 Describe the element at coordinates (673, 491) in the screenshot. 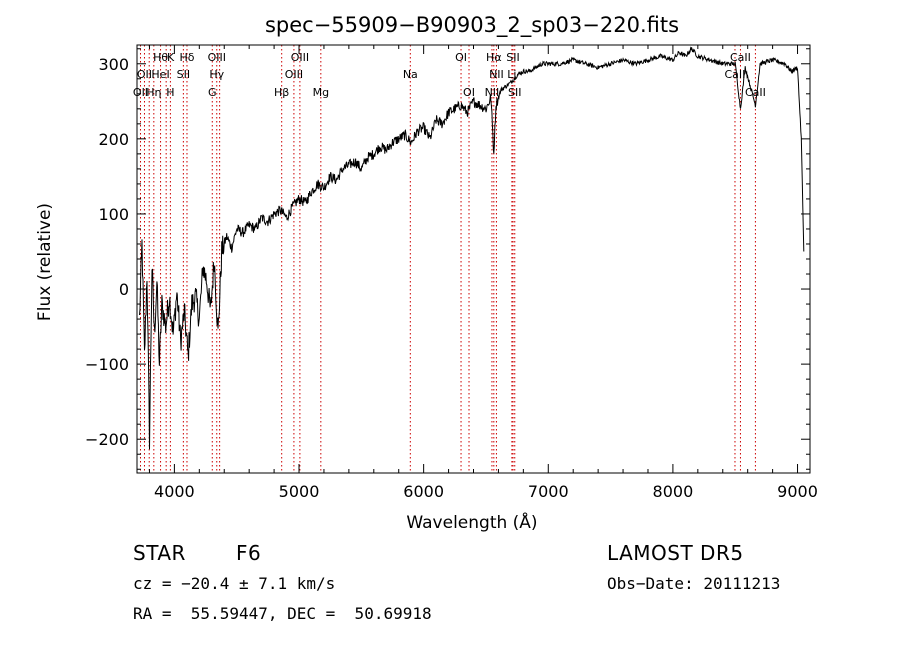

I see `x-tick-label: 8000` at that location.